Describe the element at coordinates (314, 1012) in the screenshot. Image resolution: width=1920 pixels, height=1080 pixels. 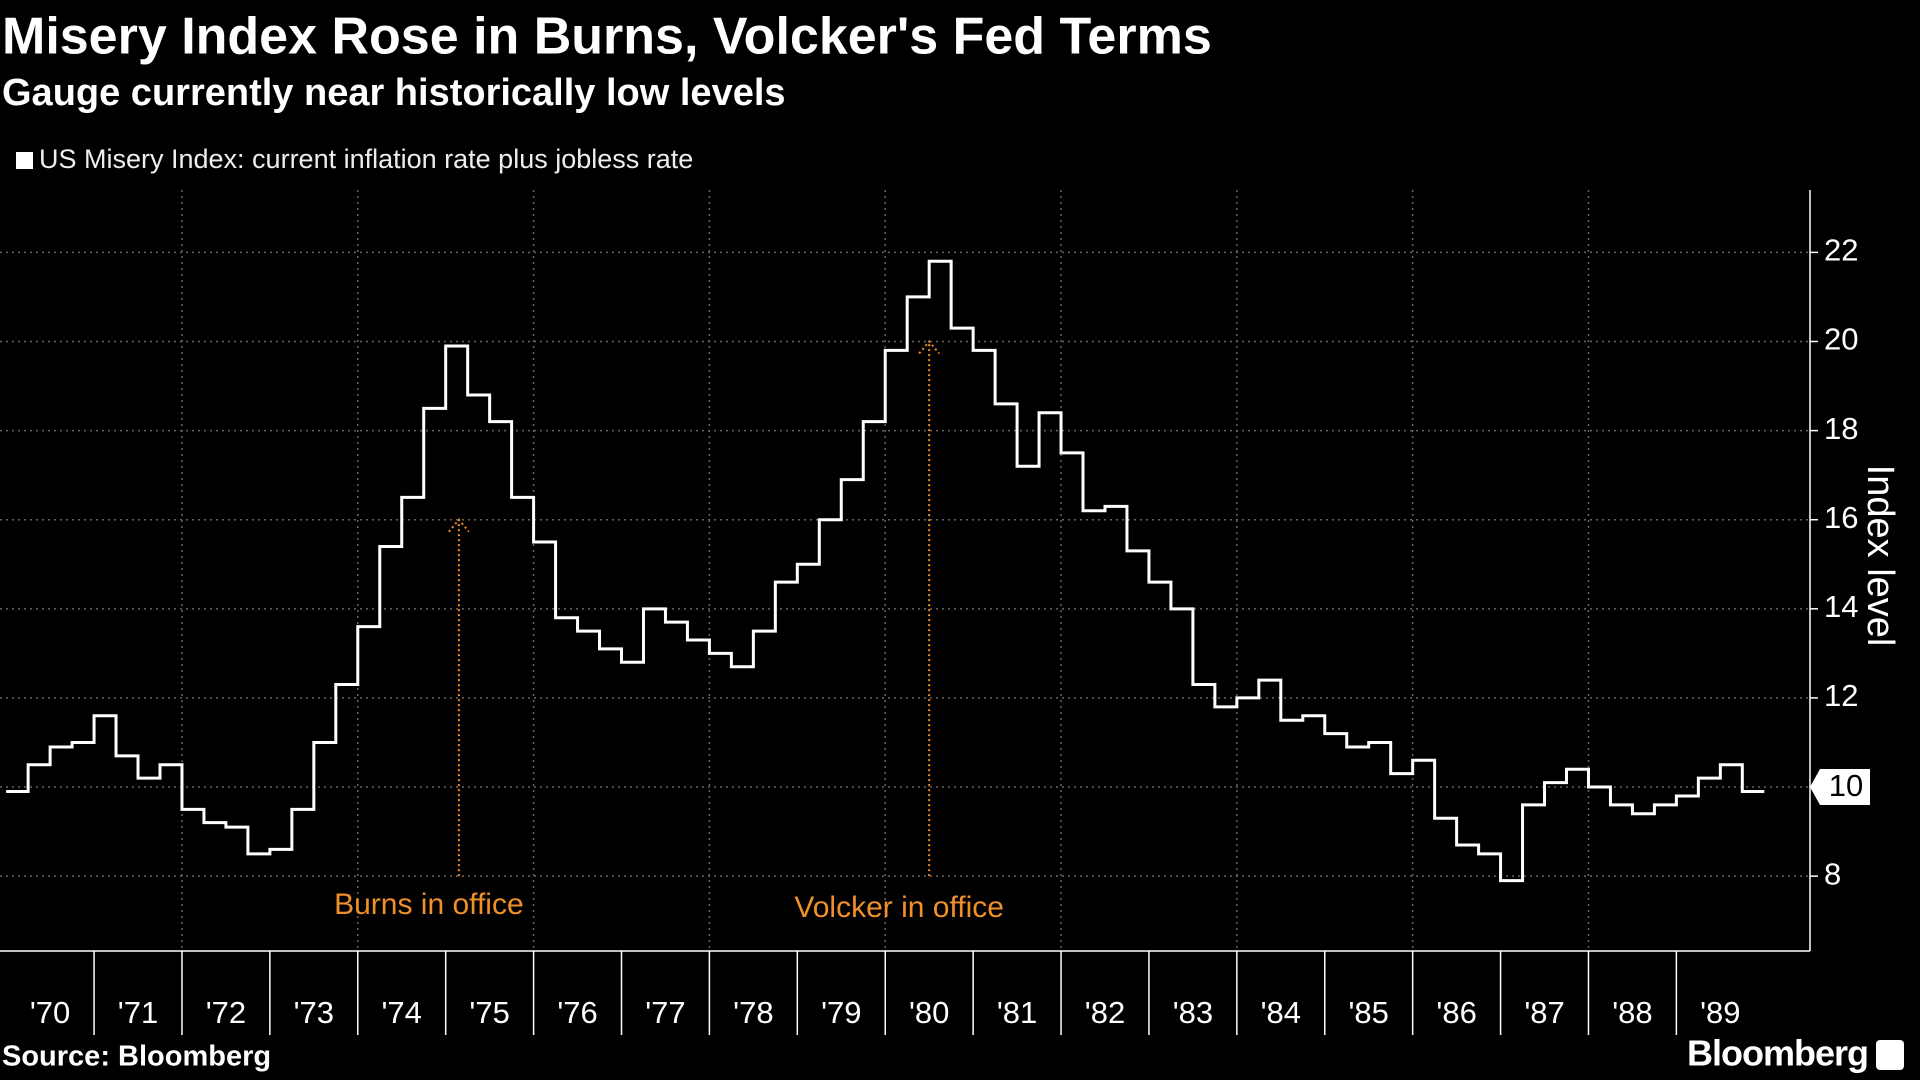
I see `x-tick-label: '73` at that location.